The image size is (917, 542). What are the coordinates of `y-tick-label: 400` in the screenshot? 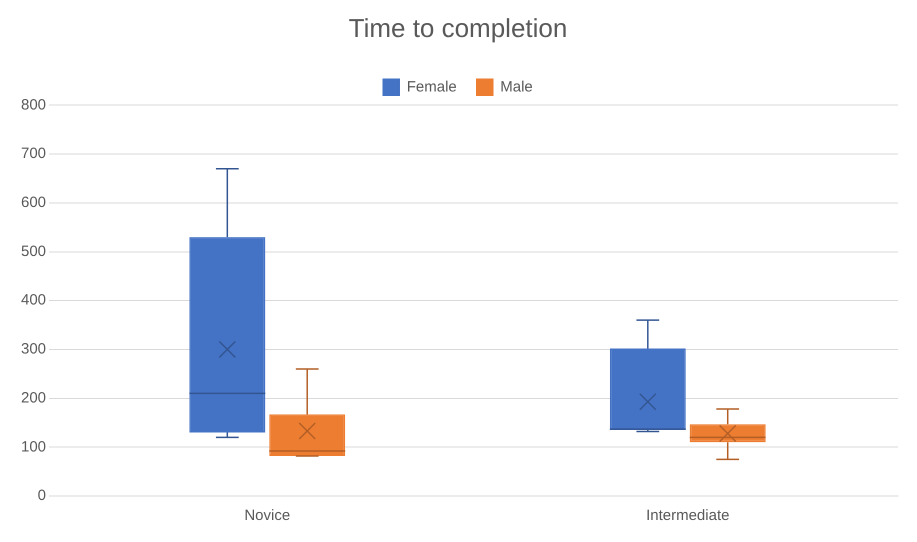 It's located at (33, 300).